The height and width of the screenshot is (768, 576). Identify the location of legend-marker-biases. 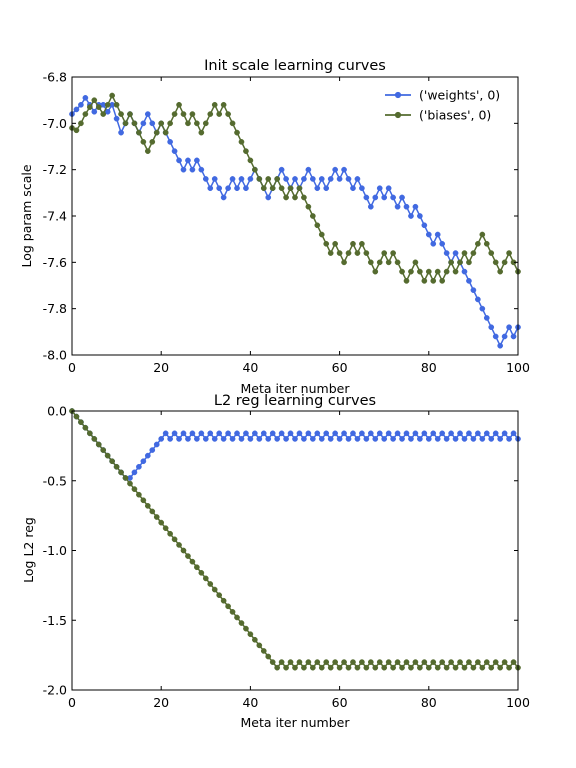
(397, 114).